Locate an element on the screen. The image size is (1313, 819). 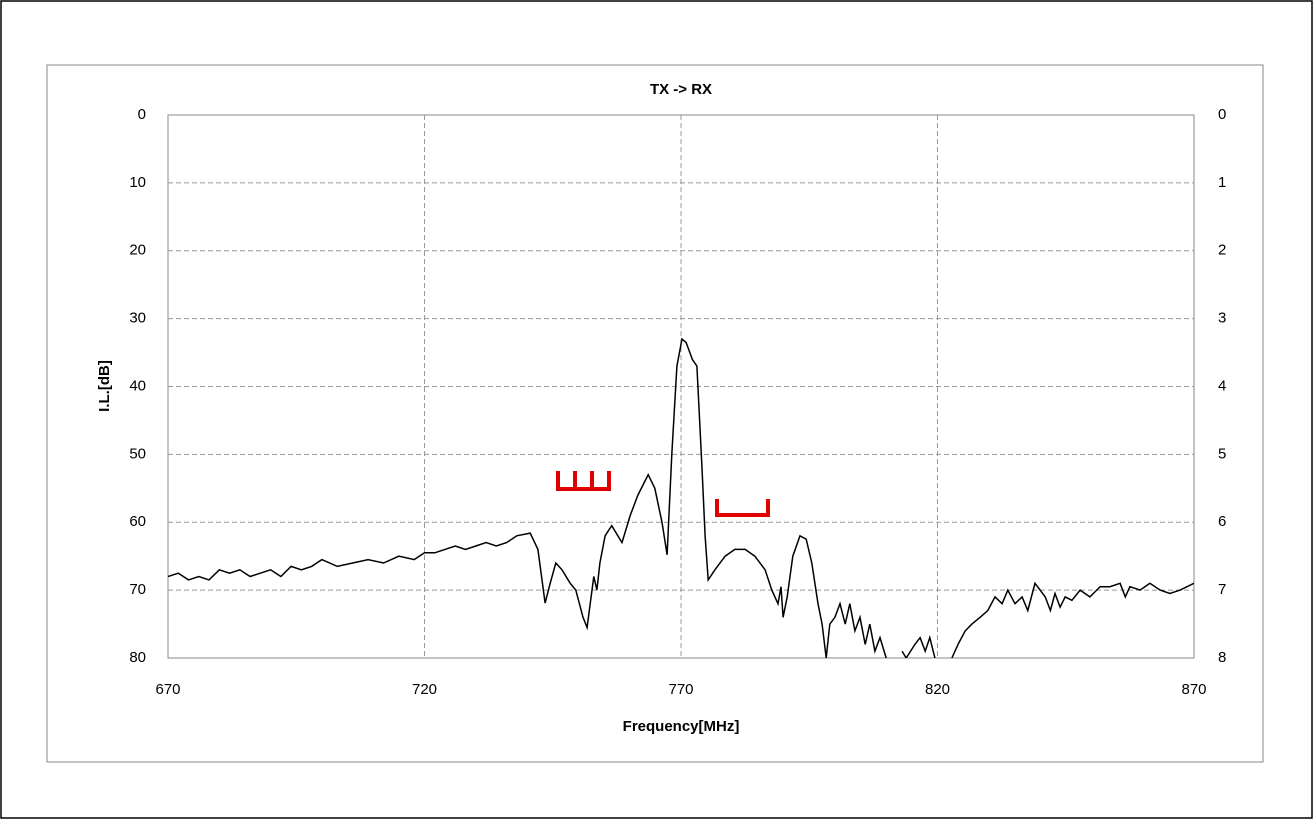
y-axis-label: I.L.[dB] is located at coordinates (104, 386).